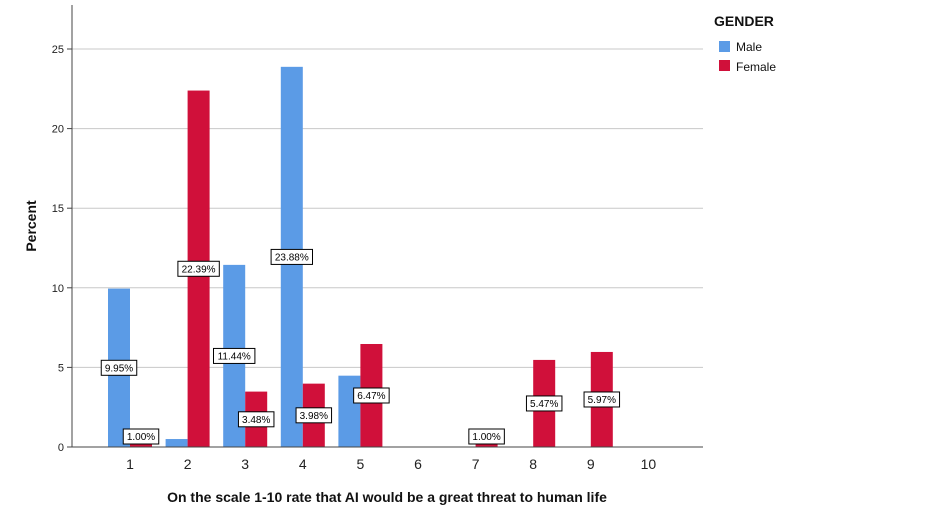 Image resolution: width=940 pixels, height=524 pixels. What do you see at coordinates (58, 130) in the screenshot?
I see `y-tick-label: 20` at bounding box center [58, 130].